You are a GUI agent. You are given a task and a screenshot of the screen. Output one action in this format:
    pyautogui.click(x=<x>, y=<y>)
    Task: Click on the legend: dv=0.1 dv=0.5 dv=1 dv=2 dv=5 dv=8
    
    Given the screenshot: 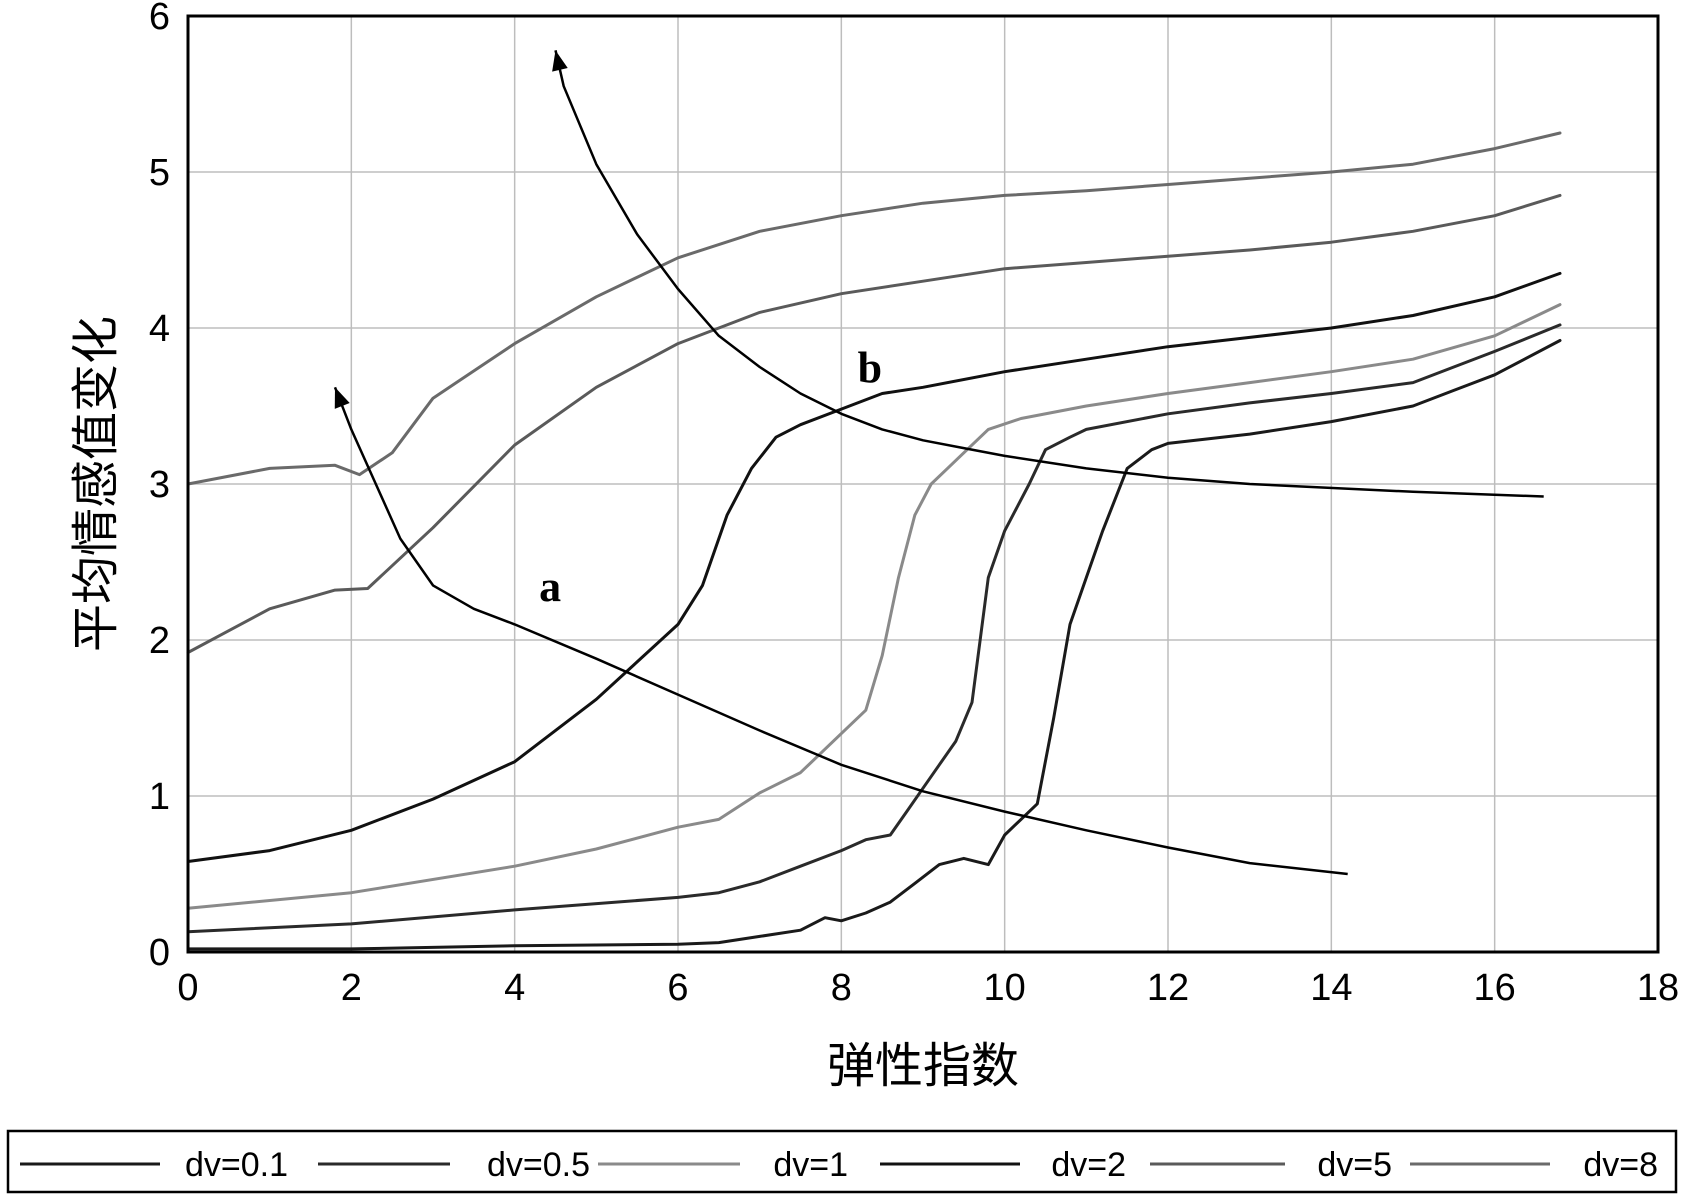 What is the action you would take?
    pyautogui.click(x=842, y=1161)
    